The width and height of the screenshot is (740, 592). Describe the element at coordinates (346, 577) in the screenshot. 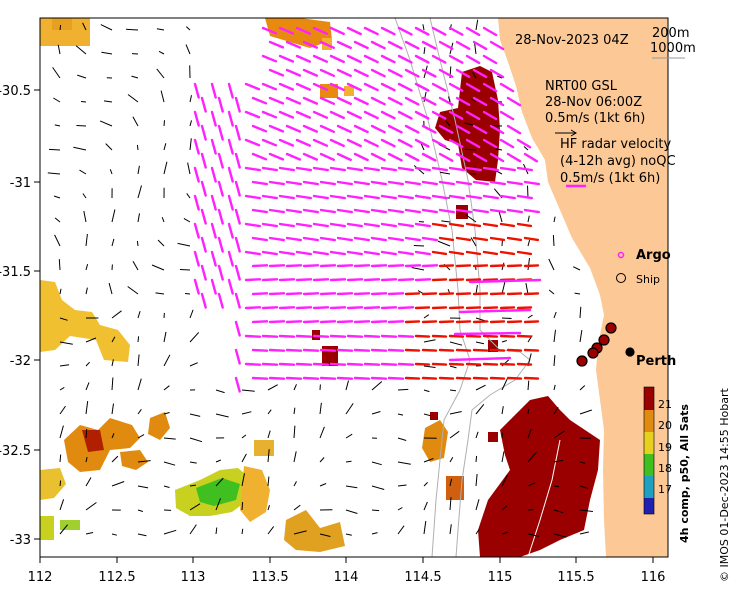

I see `x-tick-114: 114` at that location.